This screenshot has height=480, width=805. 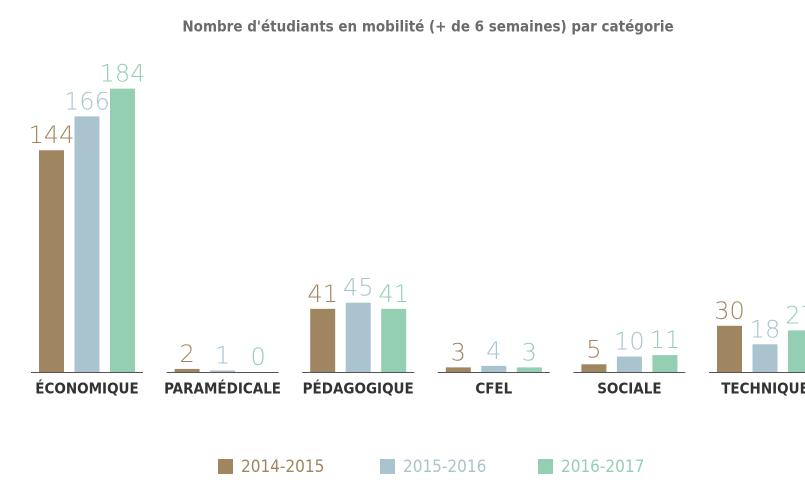 What do you see at coordinates (763, 389) in the screenshot?
I see `x-tick-label: TECHNIQUE` at bounding box center [763, 389].